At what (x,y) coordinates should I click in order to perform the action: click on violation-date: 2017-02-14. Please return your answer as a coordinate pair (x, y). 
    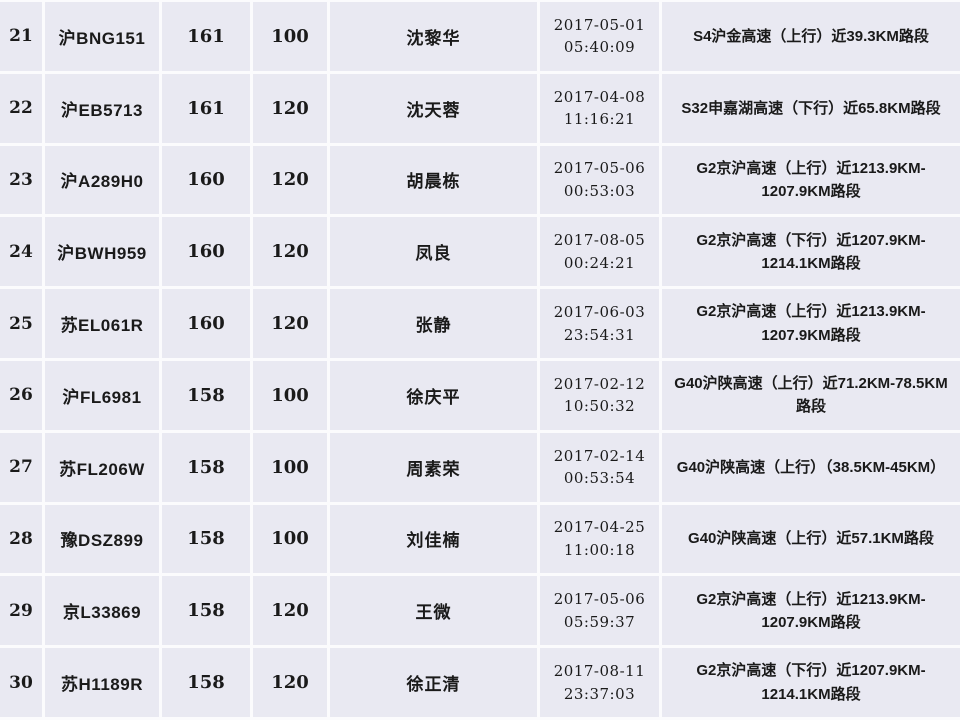
    Looking at the image, I should click on (599, 455).